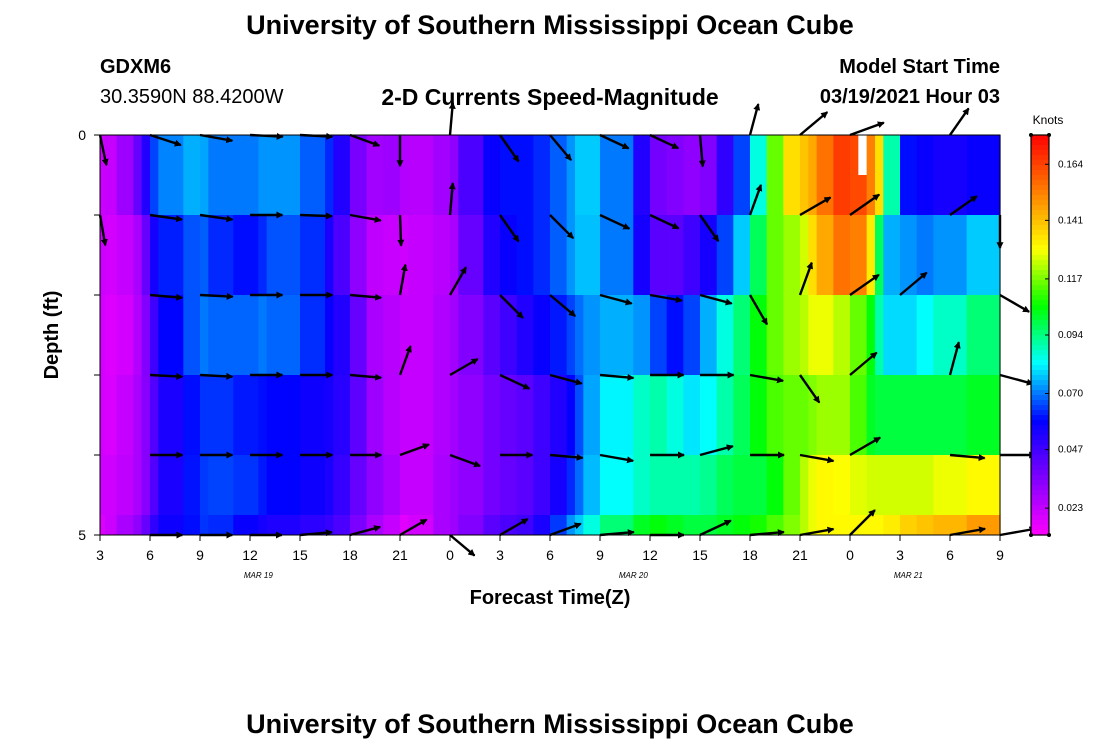 The width and height of the screenshot is (1100, 750). What do you see at coordinates (400, 555) in the screenshot?
I see `x-tick-label: 21` at bounding box center [400, 555].